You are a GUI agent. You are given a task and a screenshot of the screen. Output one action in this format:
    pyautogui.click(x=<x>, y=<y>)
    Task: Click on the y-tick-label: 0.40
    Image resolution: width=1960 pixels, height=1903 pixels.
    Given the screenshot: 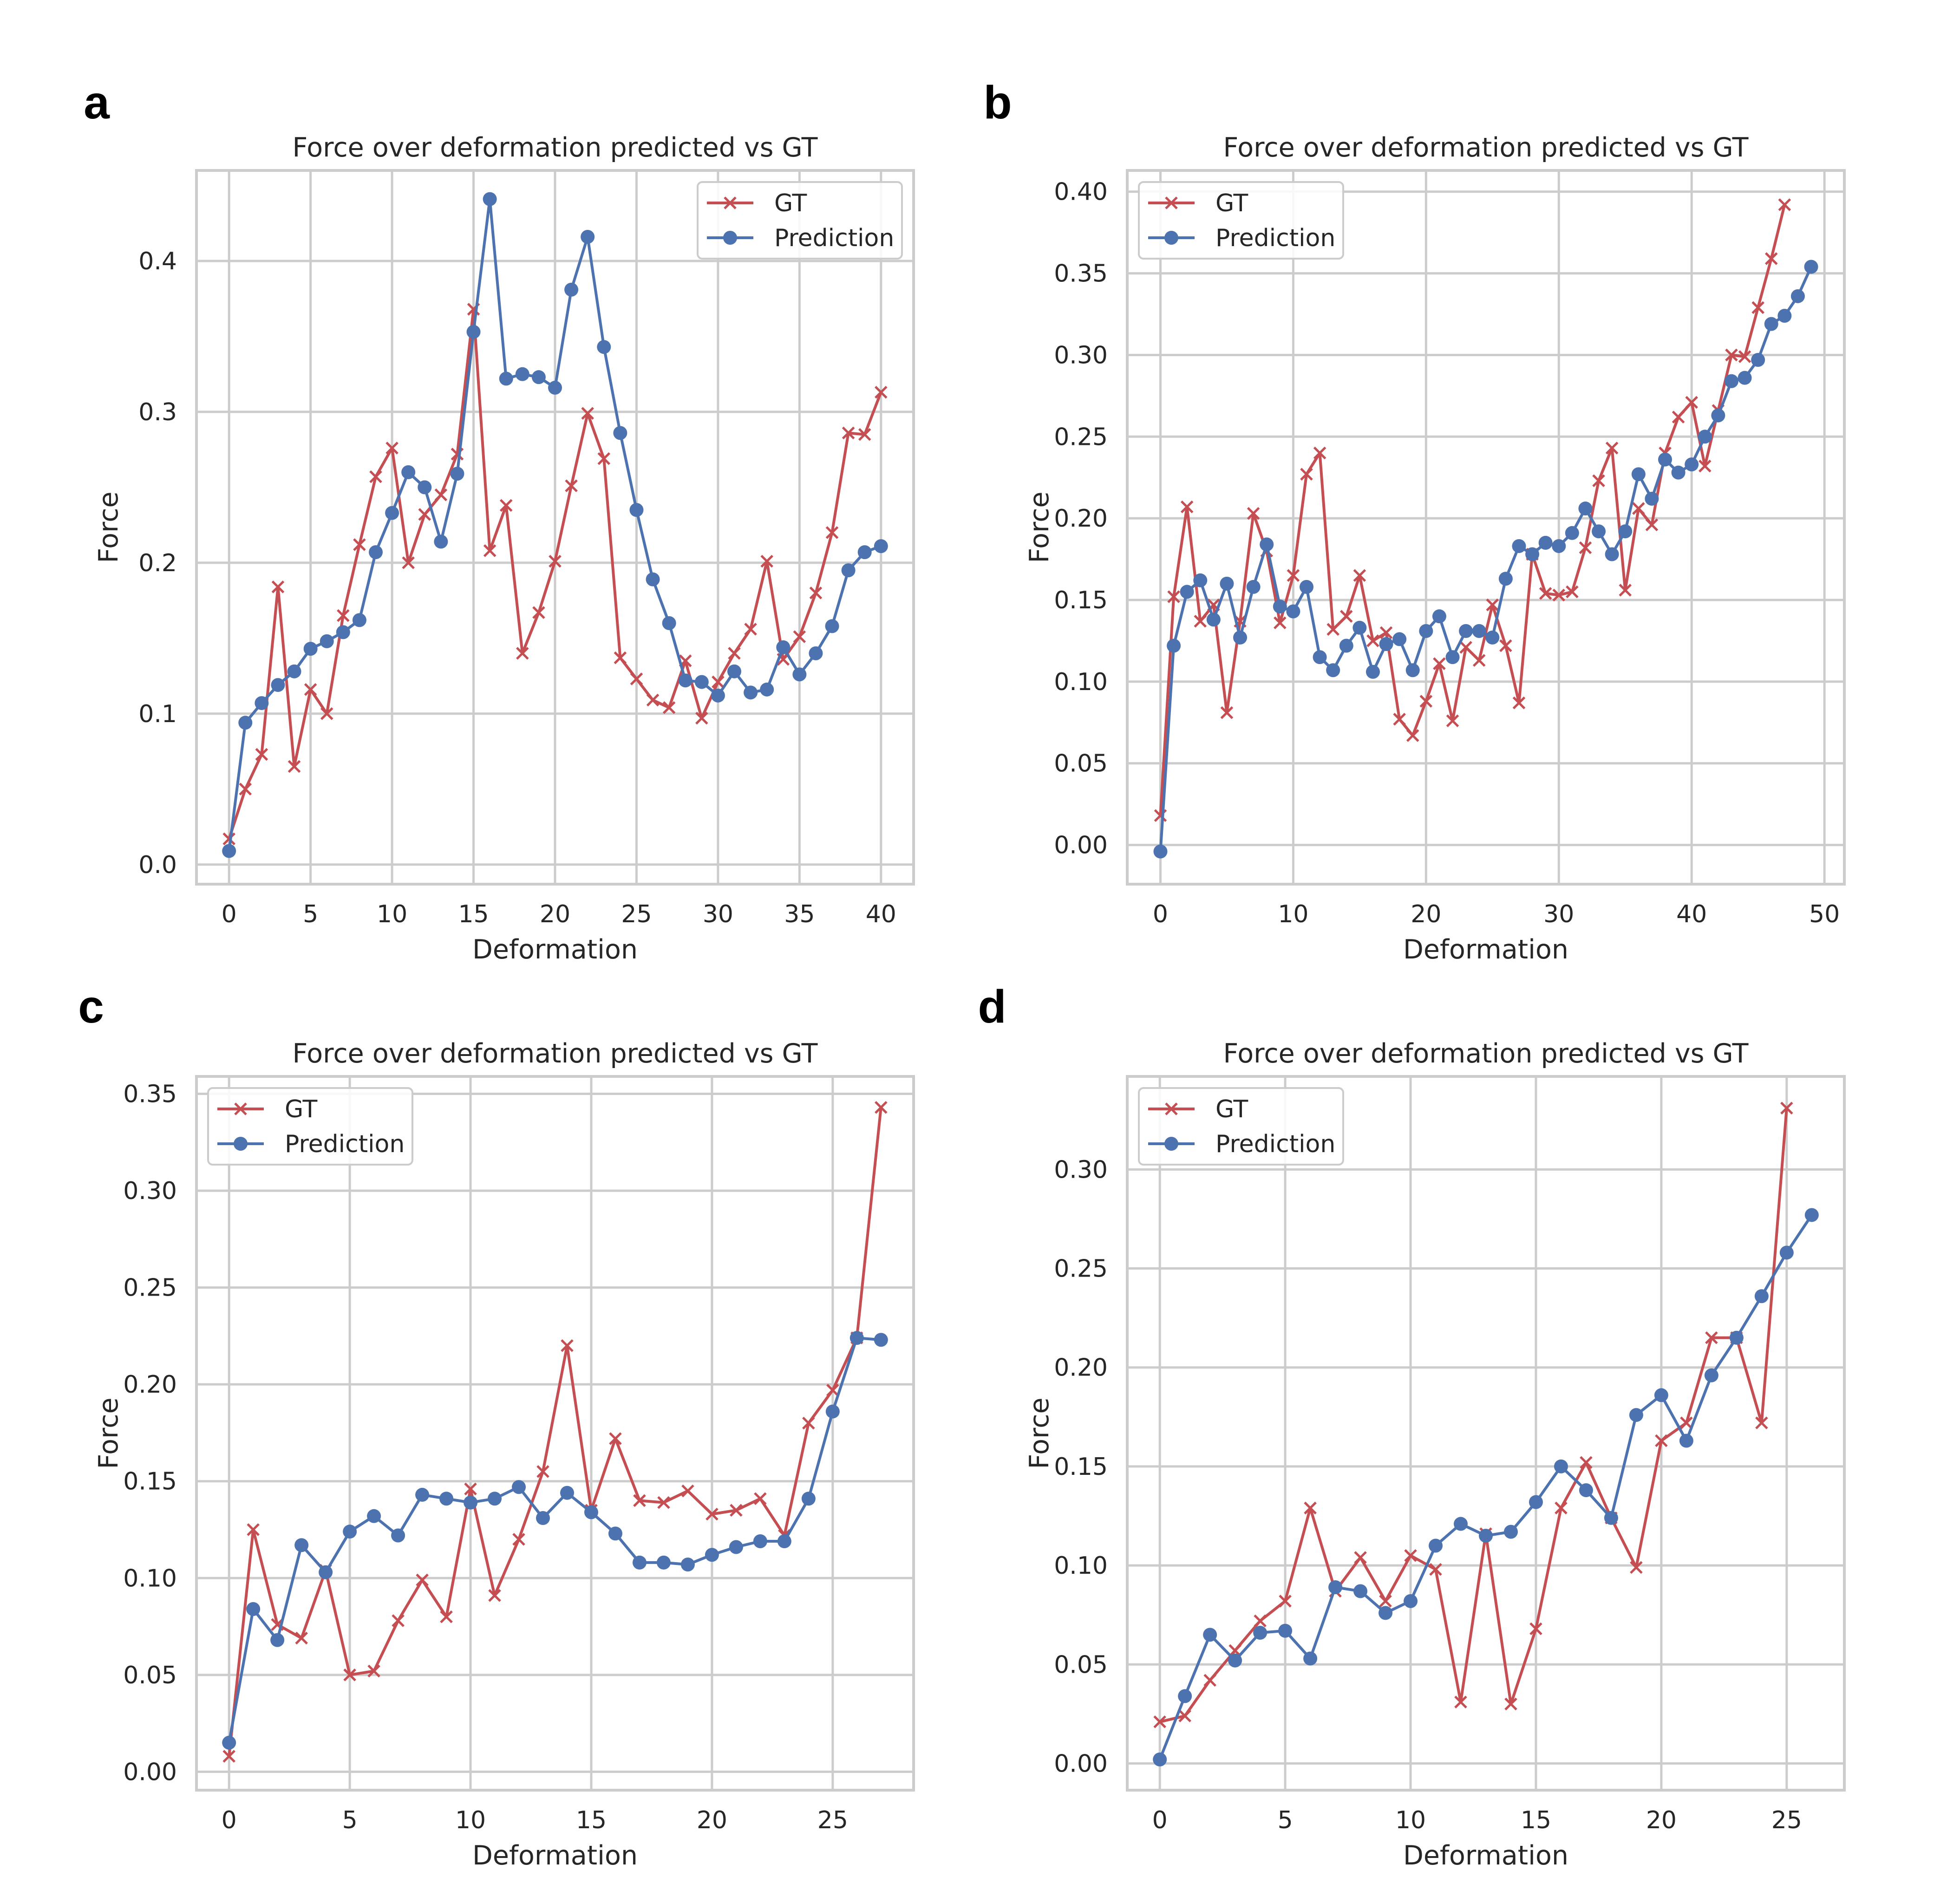 What is the action you would take?
    pyautogui.click(x=1081, y=192)
    